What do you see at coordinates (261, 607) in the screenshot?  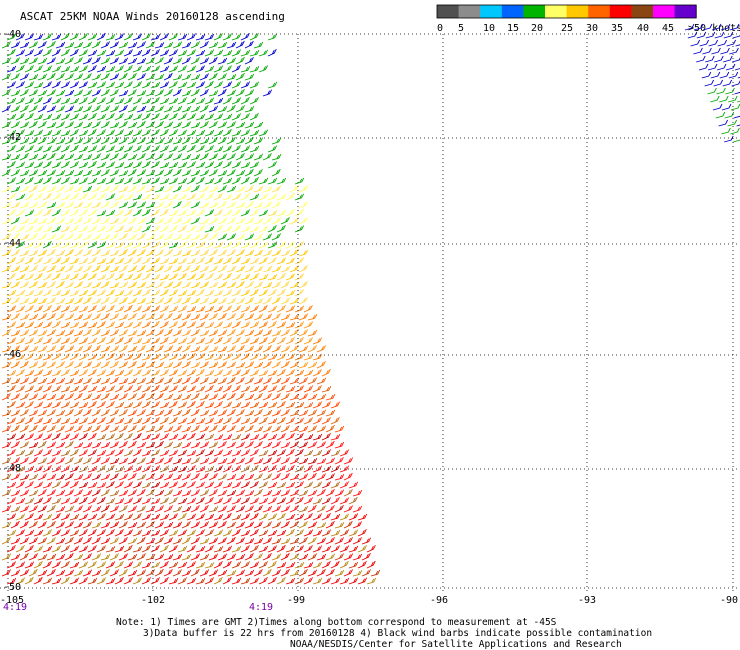 I see `time-label: 4:19` at bounding box center [261, 607].